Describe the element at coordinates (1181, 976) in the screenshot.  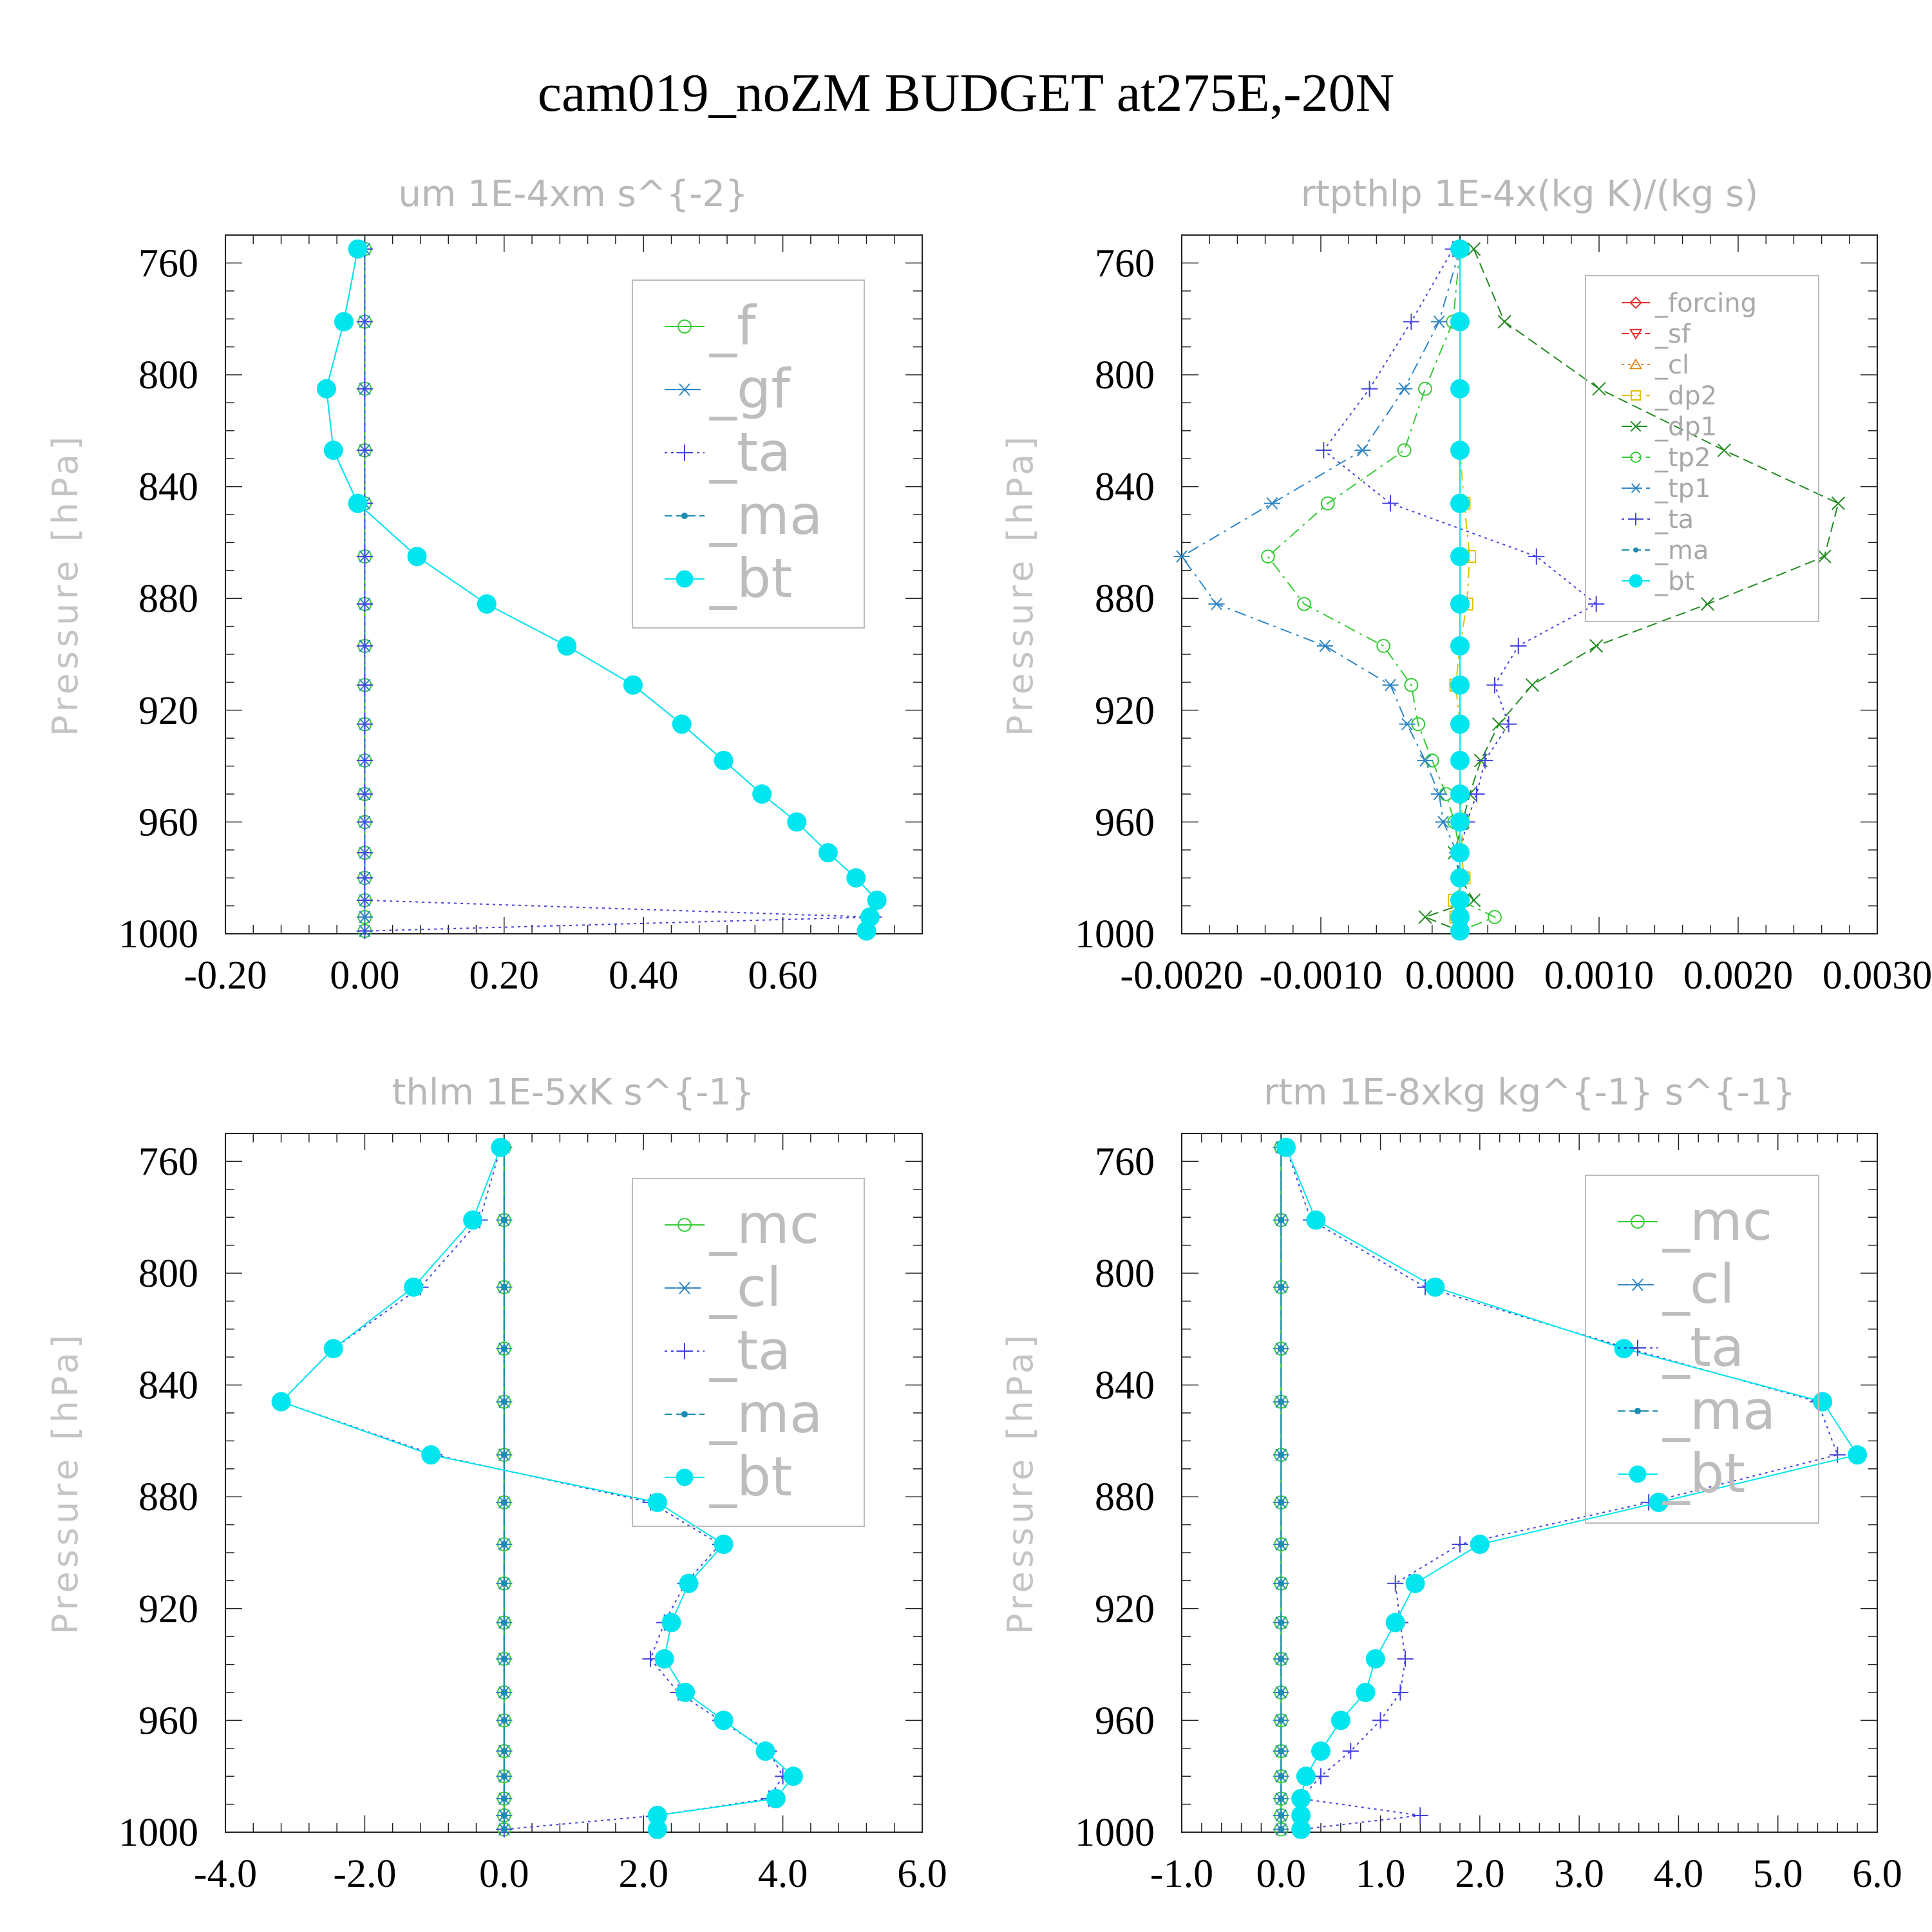
I see `x-tick-label: -0.0020` at that location.